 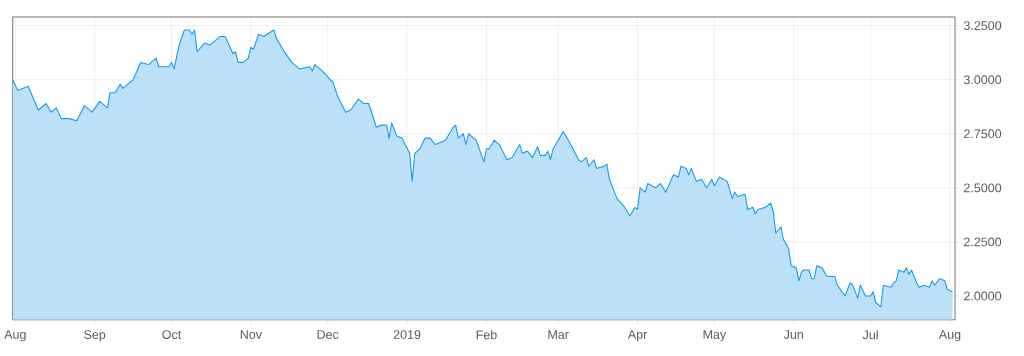 What do you see at coordinates (983, 296) in the screenshot?
I see `y-tick-label: 2.0000` at bounding box center [983, 296].